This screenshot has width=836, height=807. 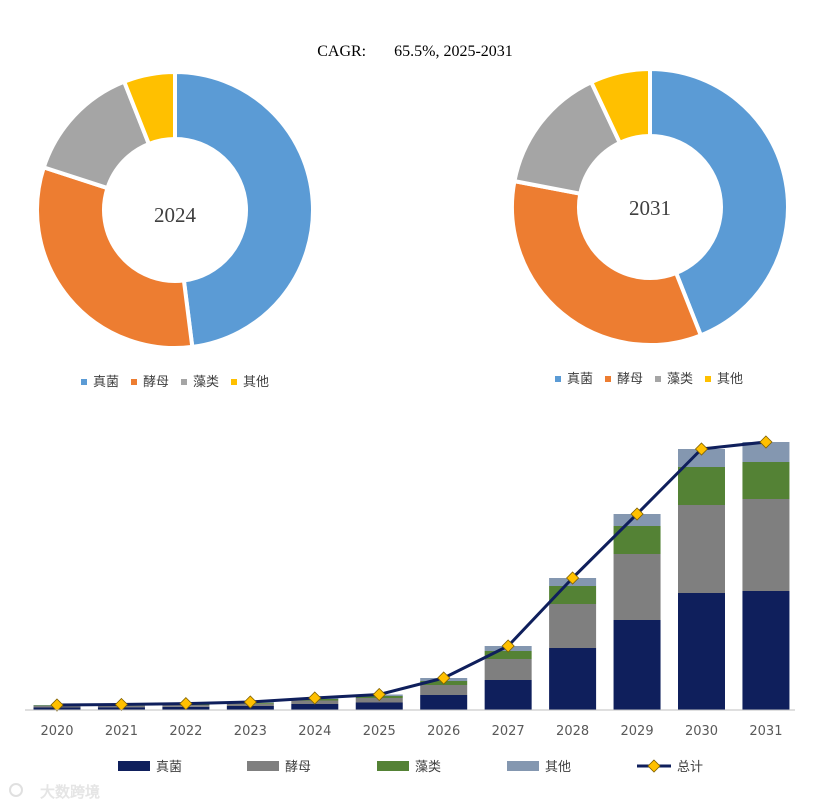 What do you see at coordinates (341, 51) in the screenshot?
I see `cagr-label: CAGR:` at bounding box center [341, 51].